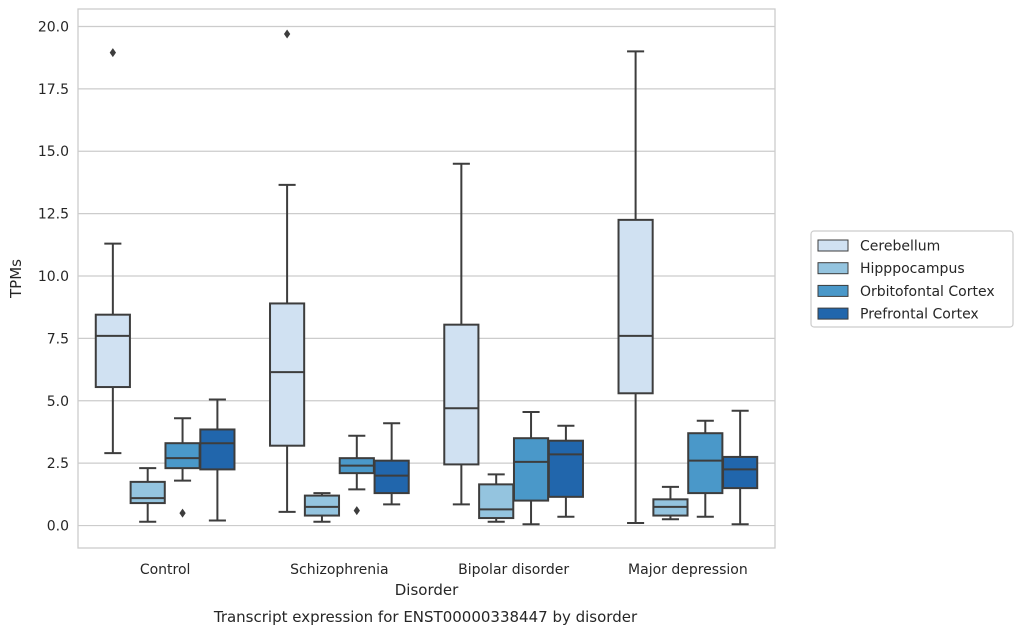 Image resolution: width=1023 pixels, height=634 pixels. What do you see at coordinates (53, 152) in the screenshot?
I see `y-tick-label: 15.0` at bounding box center [53, 152].